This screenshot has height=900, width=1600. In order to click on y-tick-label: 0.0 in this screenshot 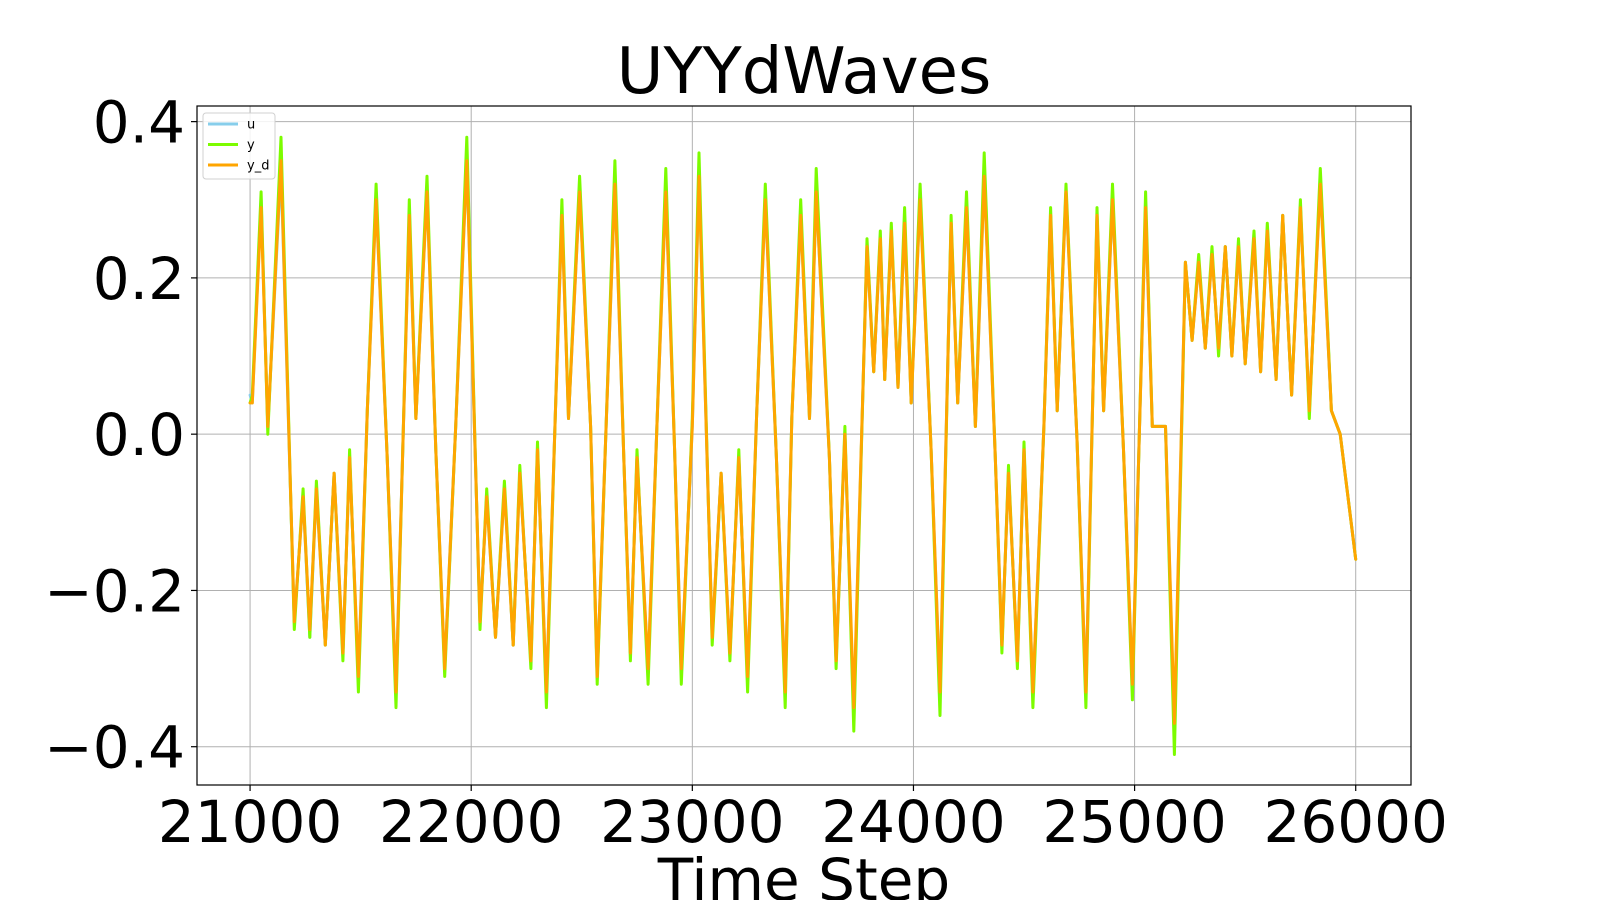, I will do `click(139, 435)`.